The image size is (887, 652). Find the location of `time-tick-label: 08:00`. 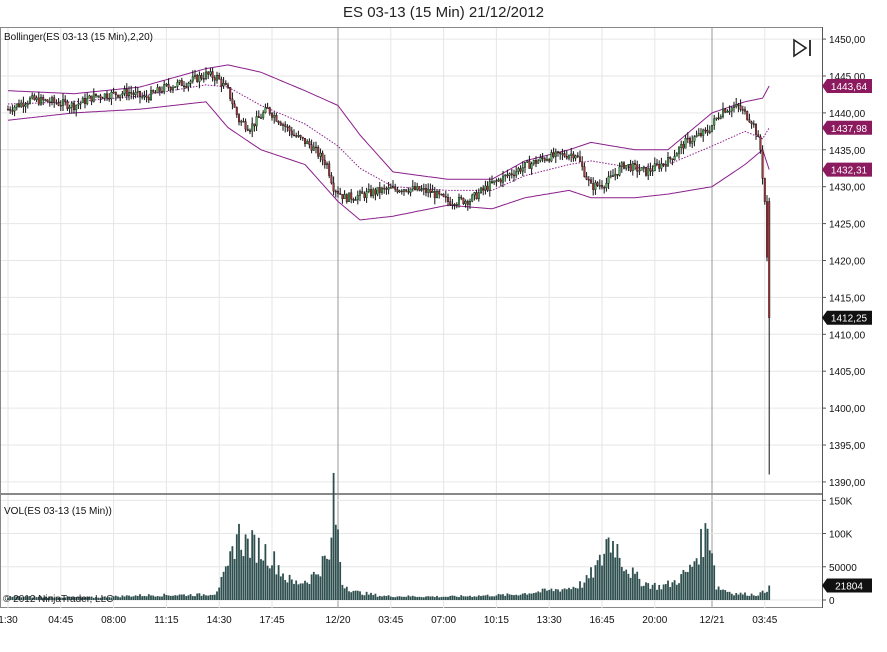

time-tick-label: 08:00 is located at coordinates (113, 620).